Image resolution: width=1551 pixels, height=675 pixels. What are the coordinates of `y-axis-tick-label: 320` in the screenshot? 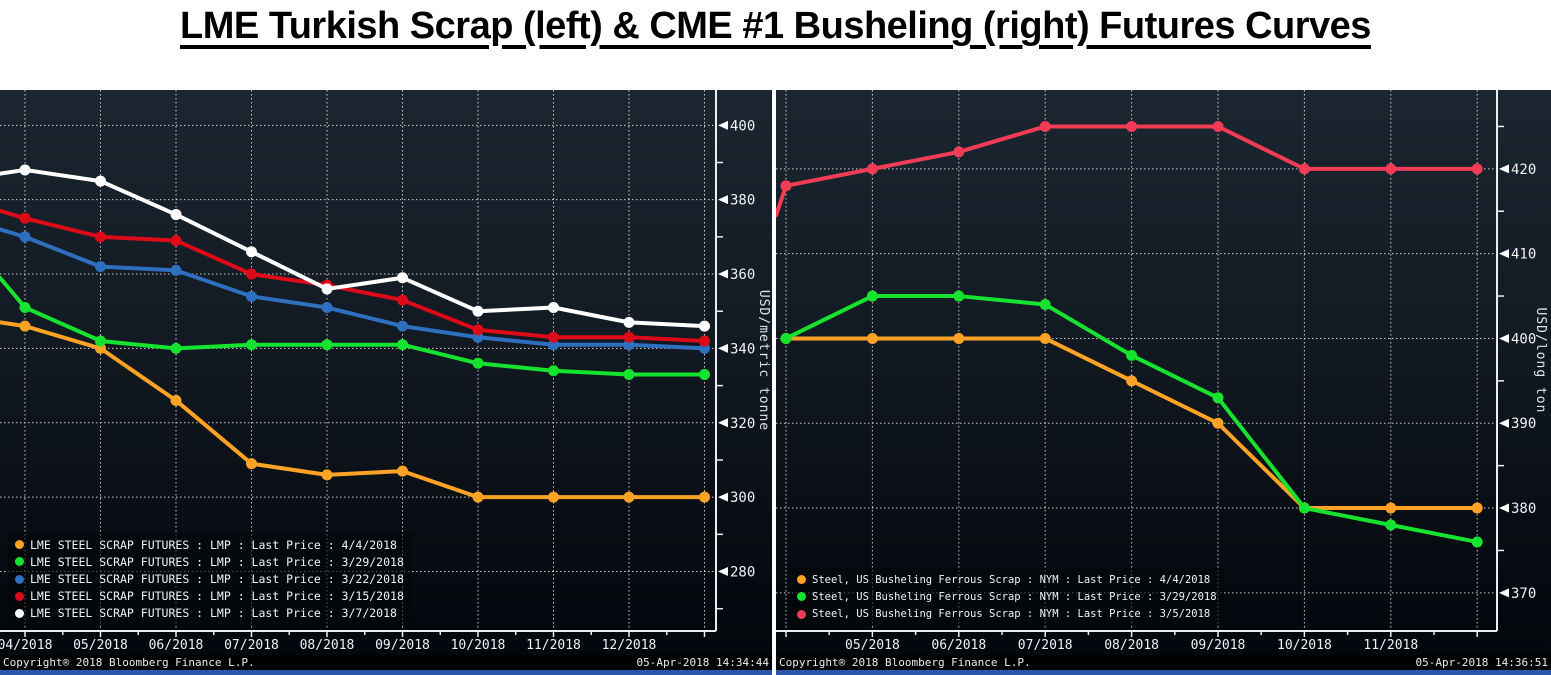 It's located at (742, 424).